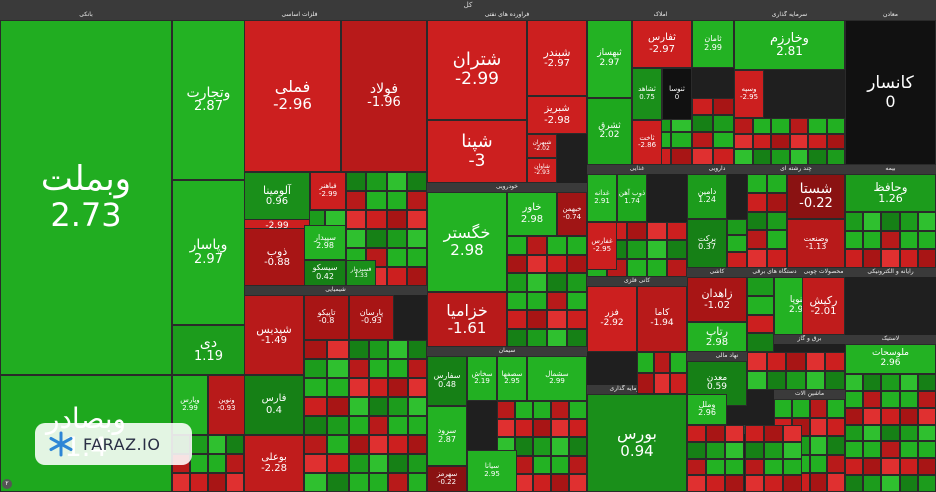 The image size is (936, 492). What do you see at coordinates (823, 306) in the screenshot?
I see `stock-cell: رکیش -2.01` at bounding box center [823, 306].